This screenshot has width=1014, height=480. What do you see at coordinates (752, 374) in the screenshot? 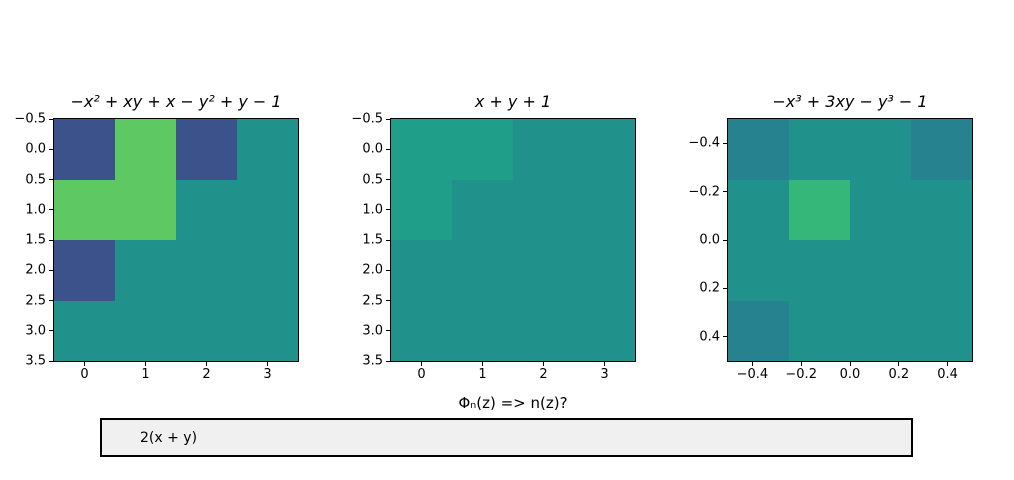
I see `x-tick-label: −0.4` at bounding box center [752, 374].